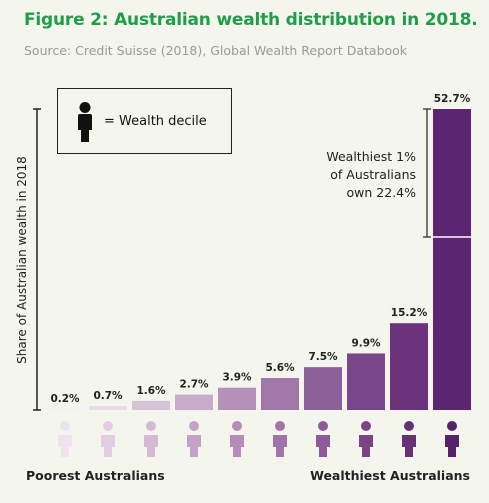  I want to click on data-label-decile-3: 1.6%, so click(151, 391).